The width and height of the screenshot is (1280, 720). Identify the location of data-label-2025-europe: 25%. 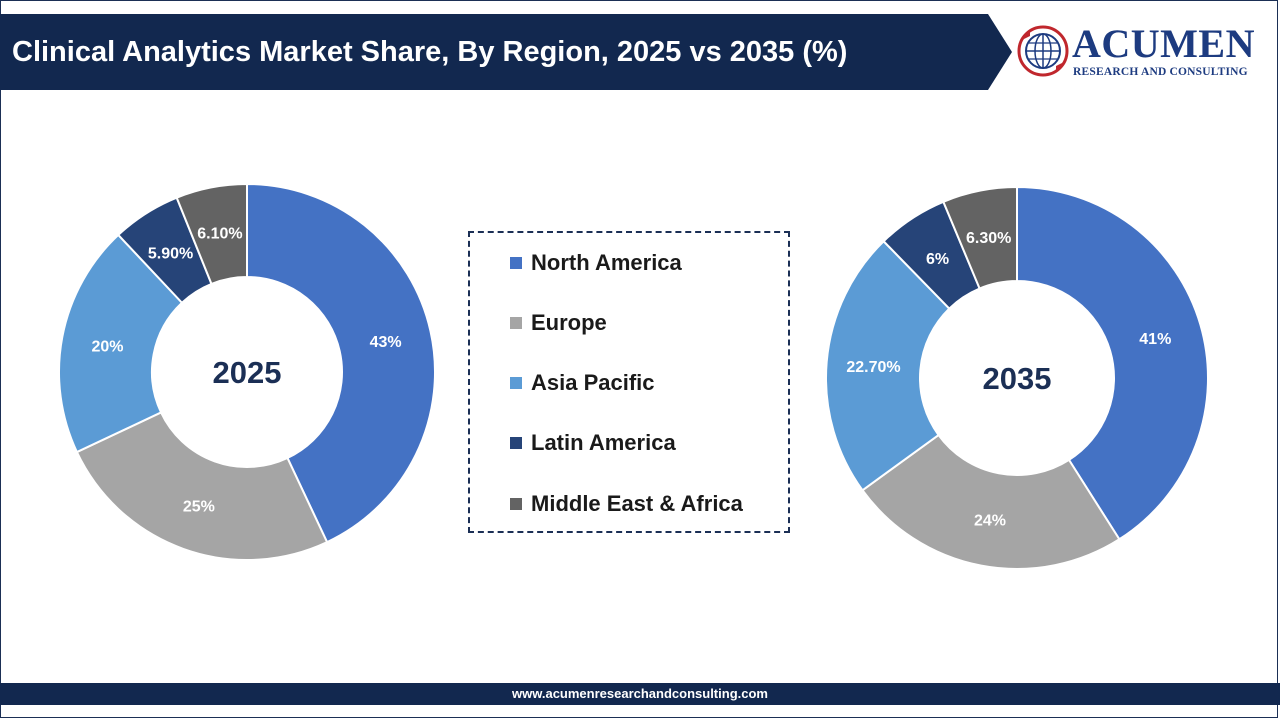
(199, 507).